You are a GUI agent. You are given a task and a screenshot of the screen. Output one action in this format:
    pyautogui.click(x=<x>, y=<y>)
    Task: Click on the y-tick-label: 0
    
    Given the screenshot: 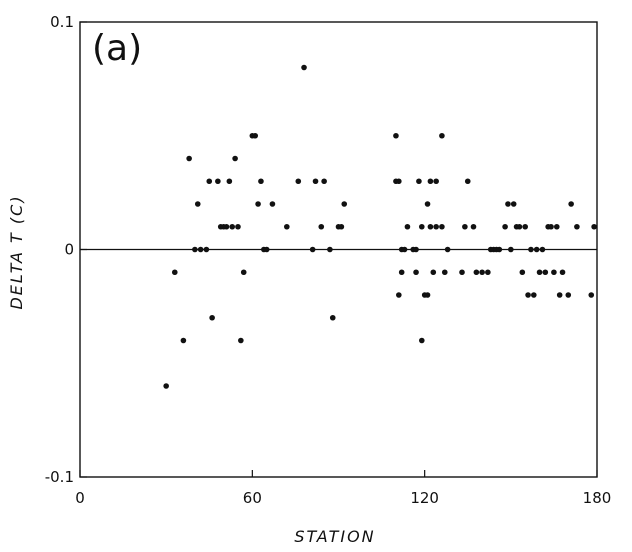 What is the action you would take?
    pyautogui.click(x=69, y=250)
    